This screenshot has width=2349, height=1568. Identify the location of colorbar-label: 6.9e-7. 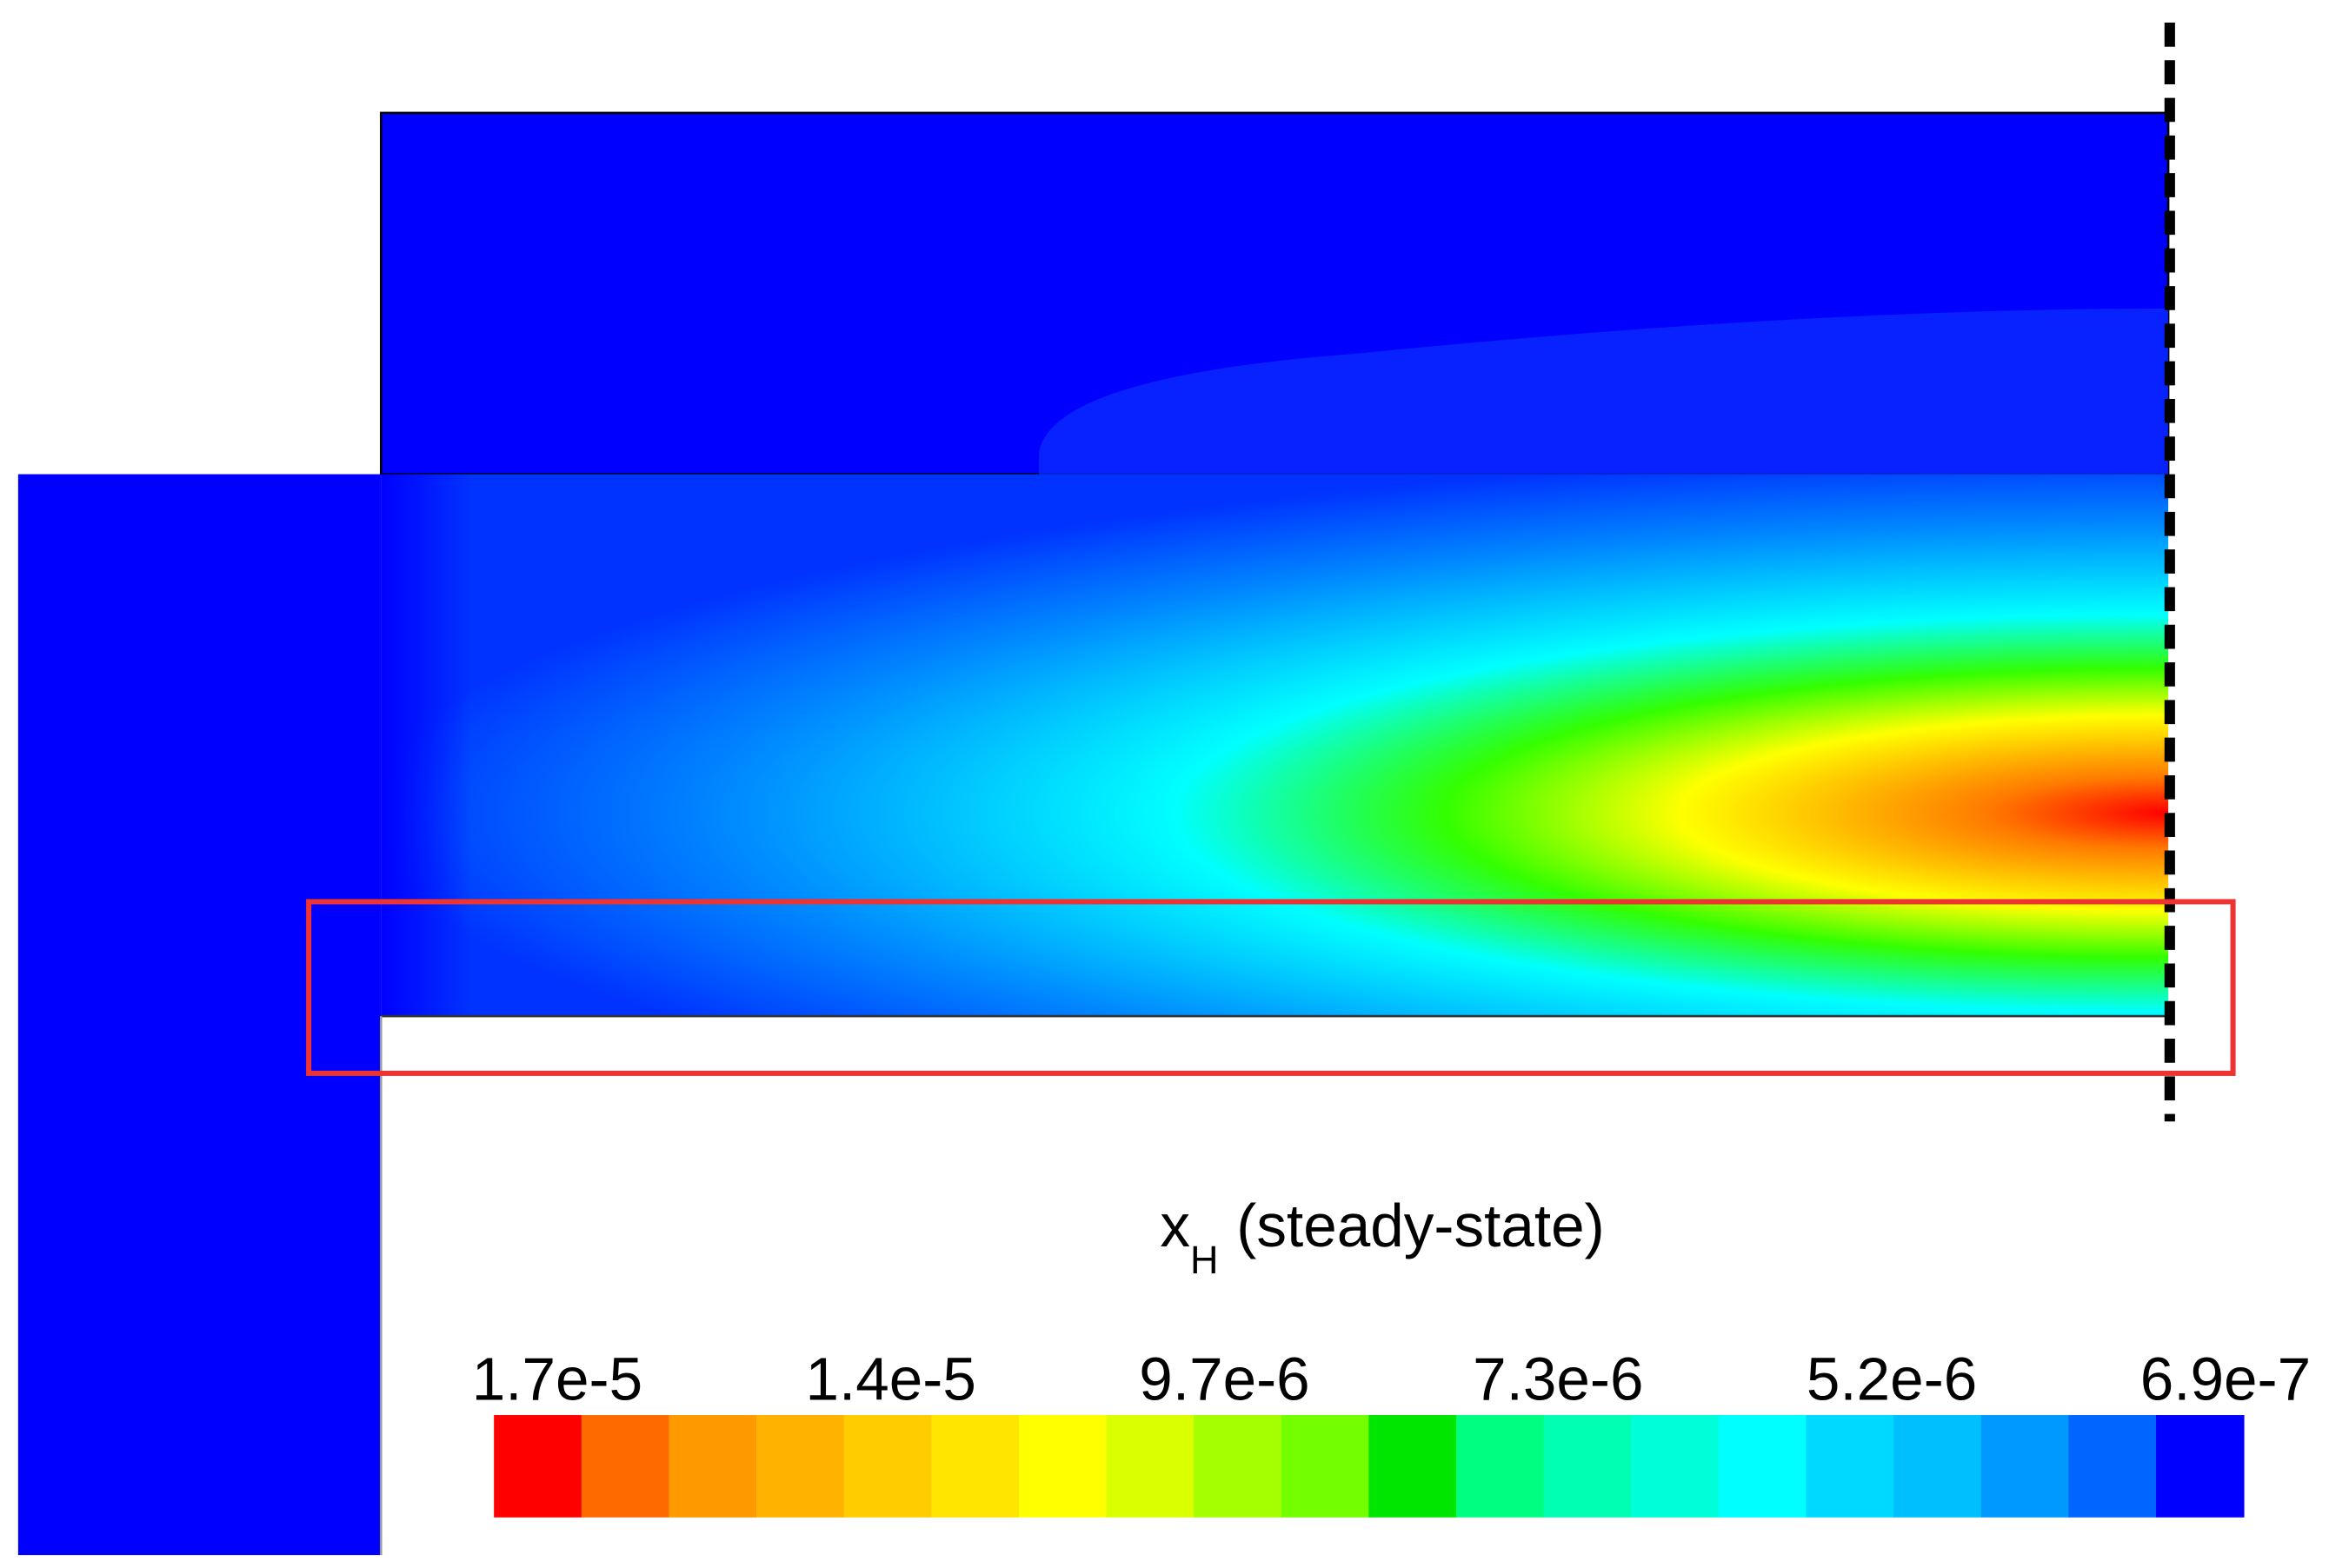
(2226, 1379).